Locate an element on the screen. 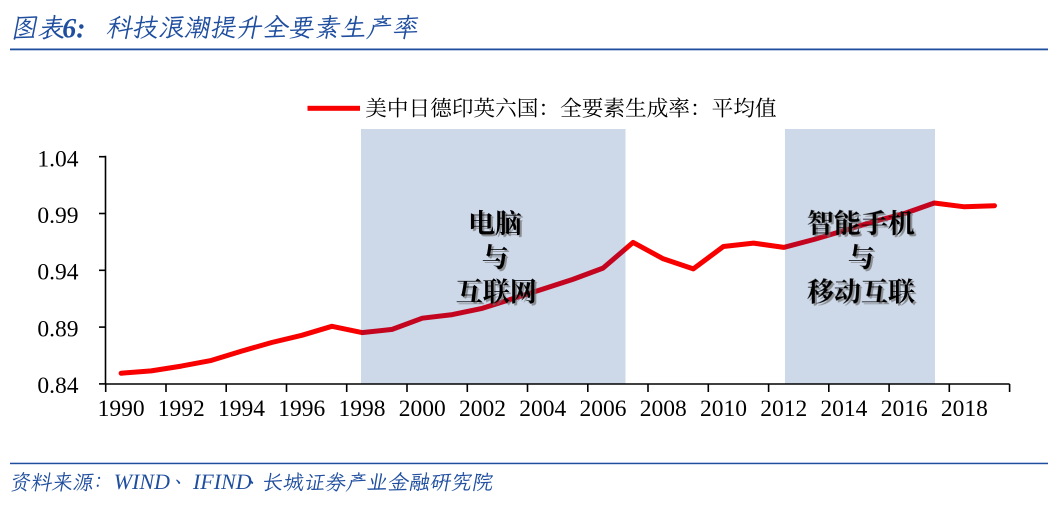  svg-text: 2016 is located at coordinates (904, 409).